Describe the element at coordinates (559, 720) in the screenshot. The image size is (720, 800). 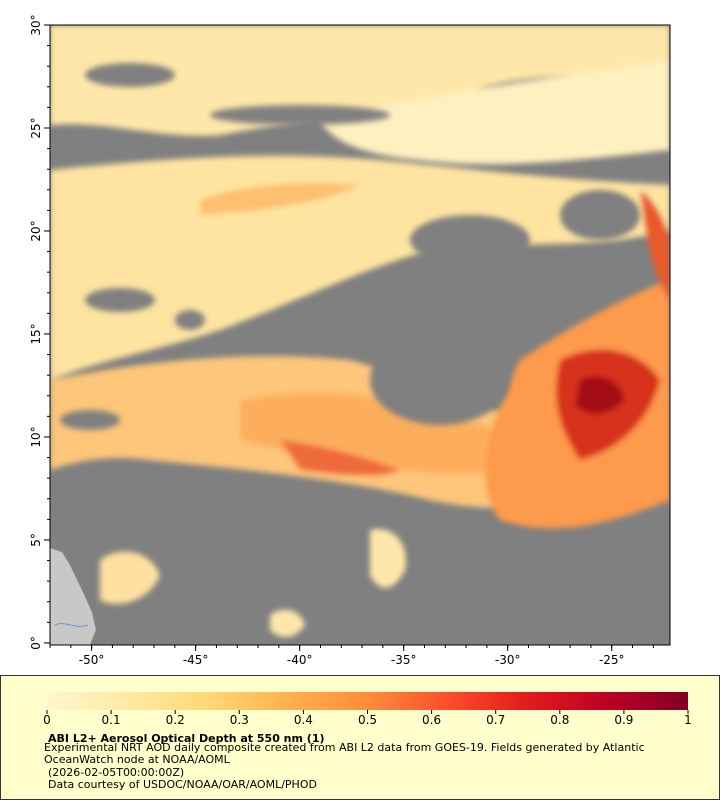
I see `colorbar-tick-label: 0.8` at that location.